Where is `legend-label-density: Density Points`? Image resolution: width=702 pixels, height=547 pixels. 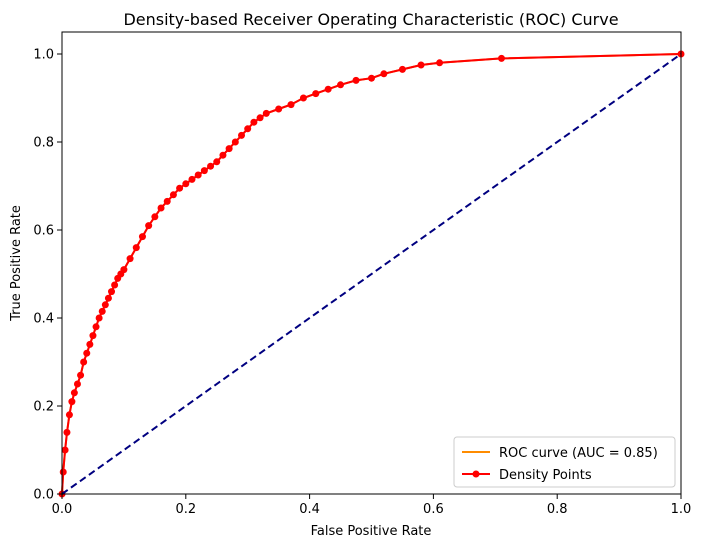
legend-label-density: Density Points is located at coordinates (545, 475).